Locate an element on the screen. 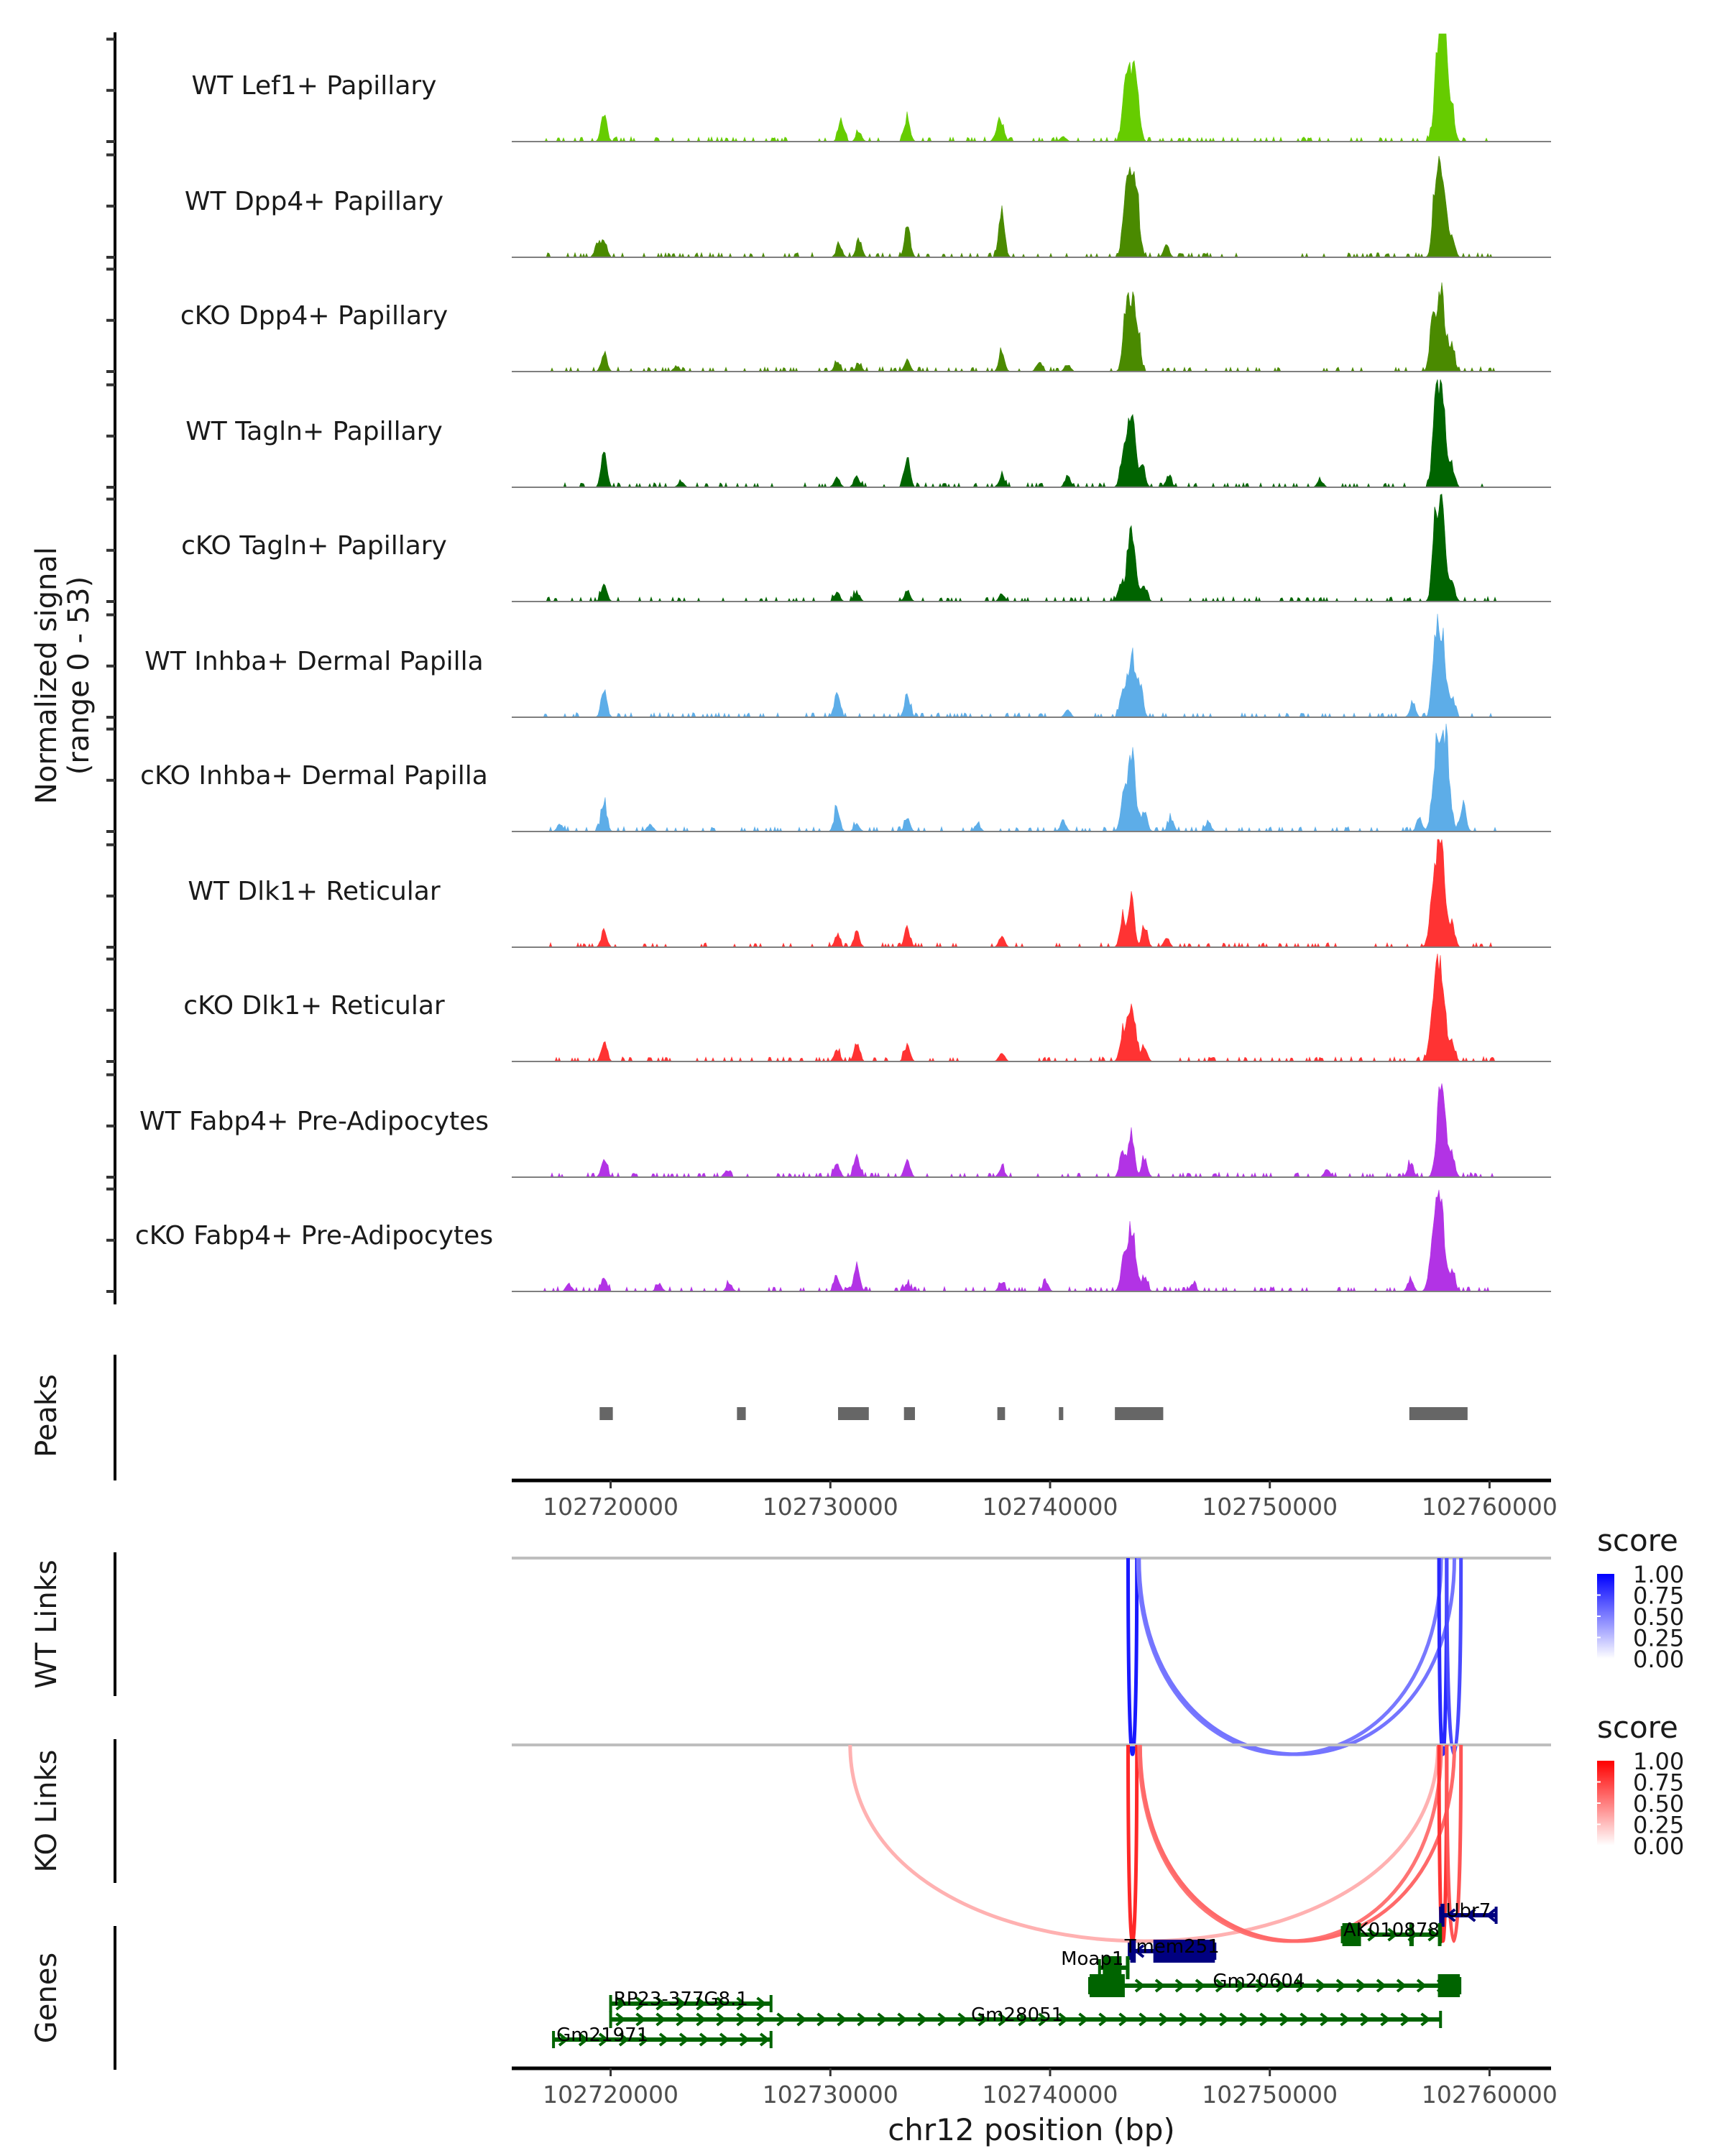  track-label: WT Inhba+ Dermal Papilla is located at coordinates (313, 661).